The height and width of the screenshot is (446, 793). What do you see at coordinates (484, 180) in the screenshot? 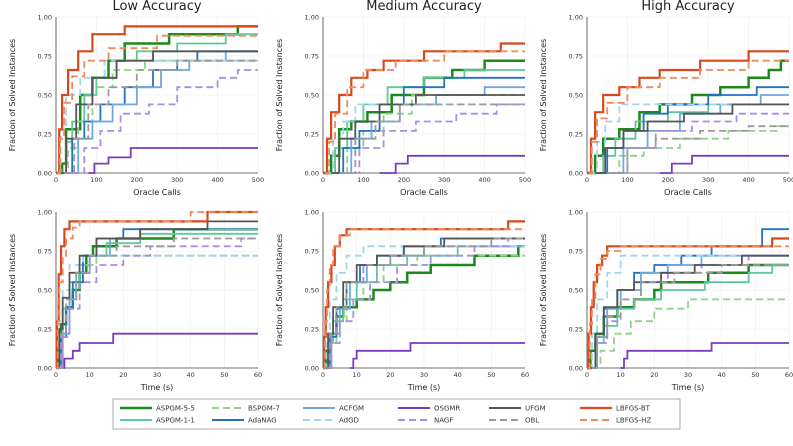
I see `x-tick-label: 400` at bounding box center [484, 180].